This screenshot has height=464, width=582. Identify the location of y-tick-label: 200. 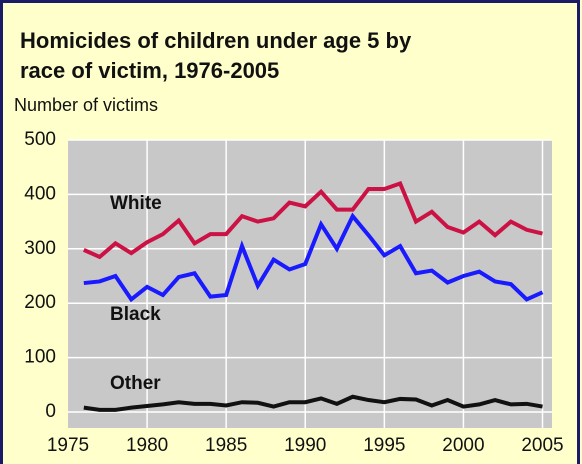
(40, 302).